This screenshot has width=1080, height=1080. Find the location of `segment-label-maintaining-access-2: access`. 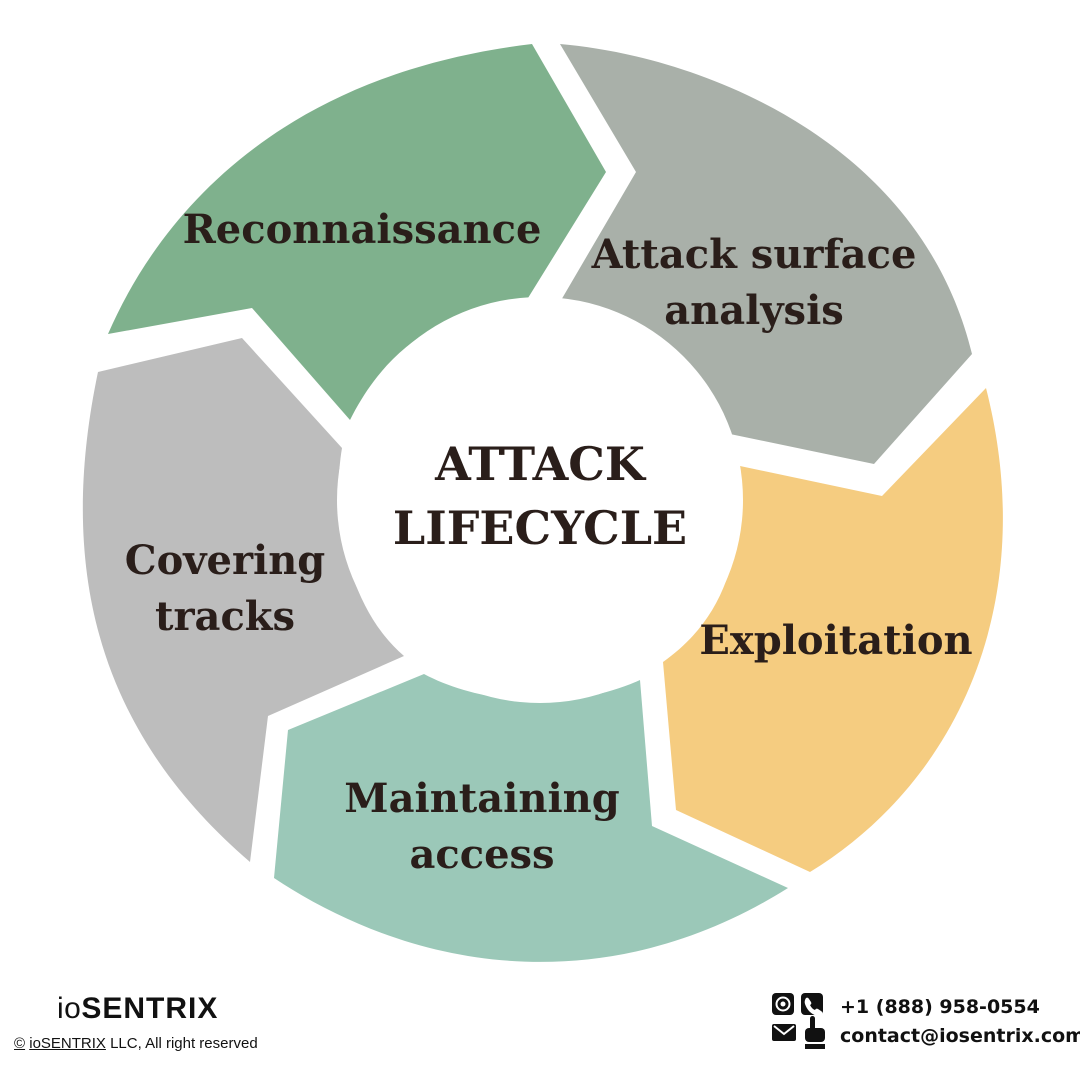

segment-label-maintaining-access-2: access is located at coordinates (481, 854).